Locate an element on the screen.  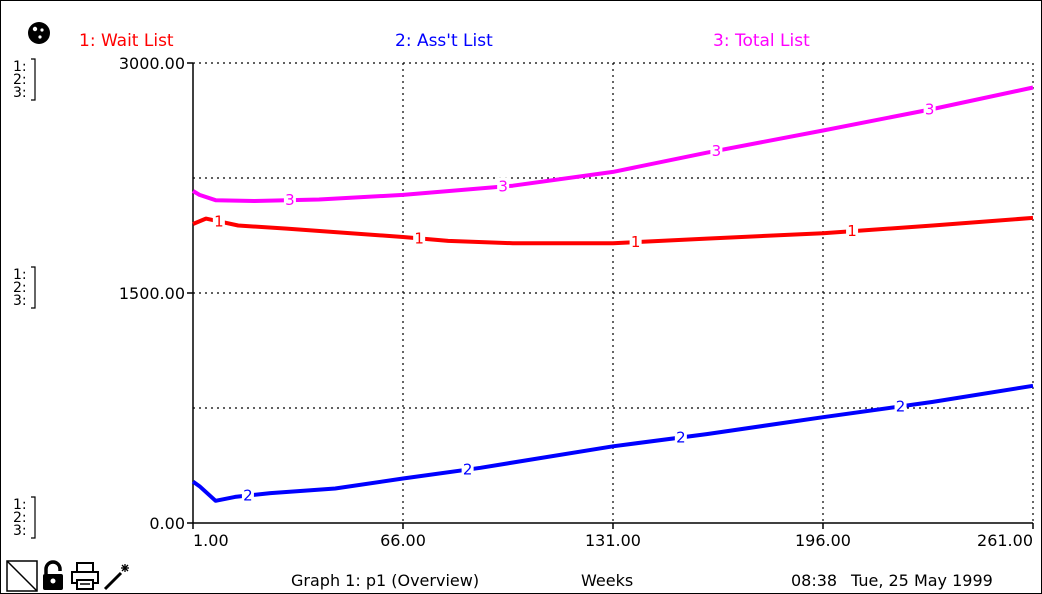
x-axis-ticks: 1.00 66.00 131.00 196.00 261.00 is located at coordinates (613, 536).